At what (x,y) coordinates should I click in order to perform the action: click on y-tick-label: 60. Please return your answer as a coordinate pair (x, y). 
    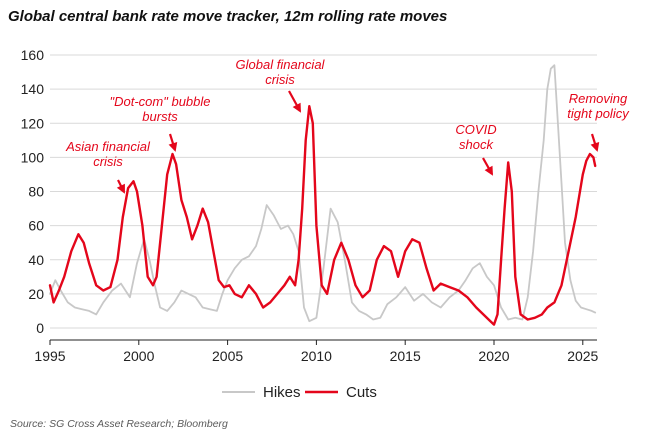
    Looking at the image, I should click on (36, 226).